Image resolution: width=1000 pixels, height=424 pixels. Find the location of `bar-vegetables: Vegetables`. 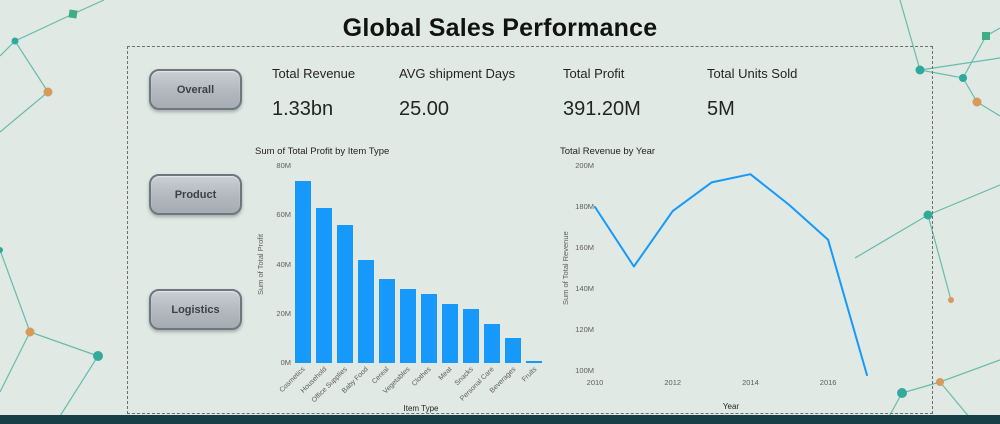

bar-vegetables: Vegetables is located at coordinates (399, 342).